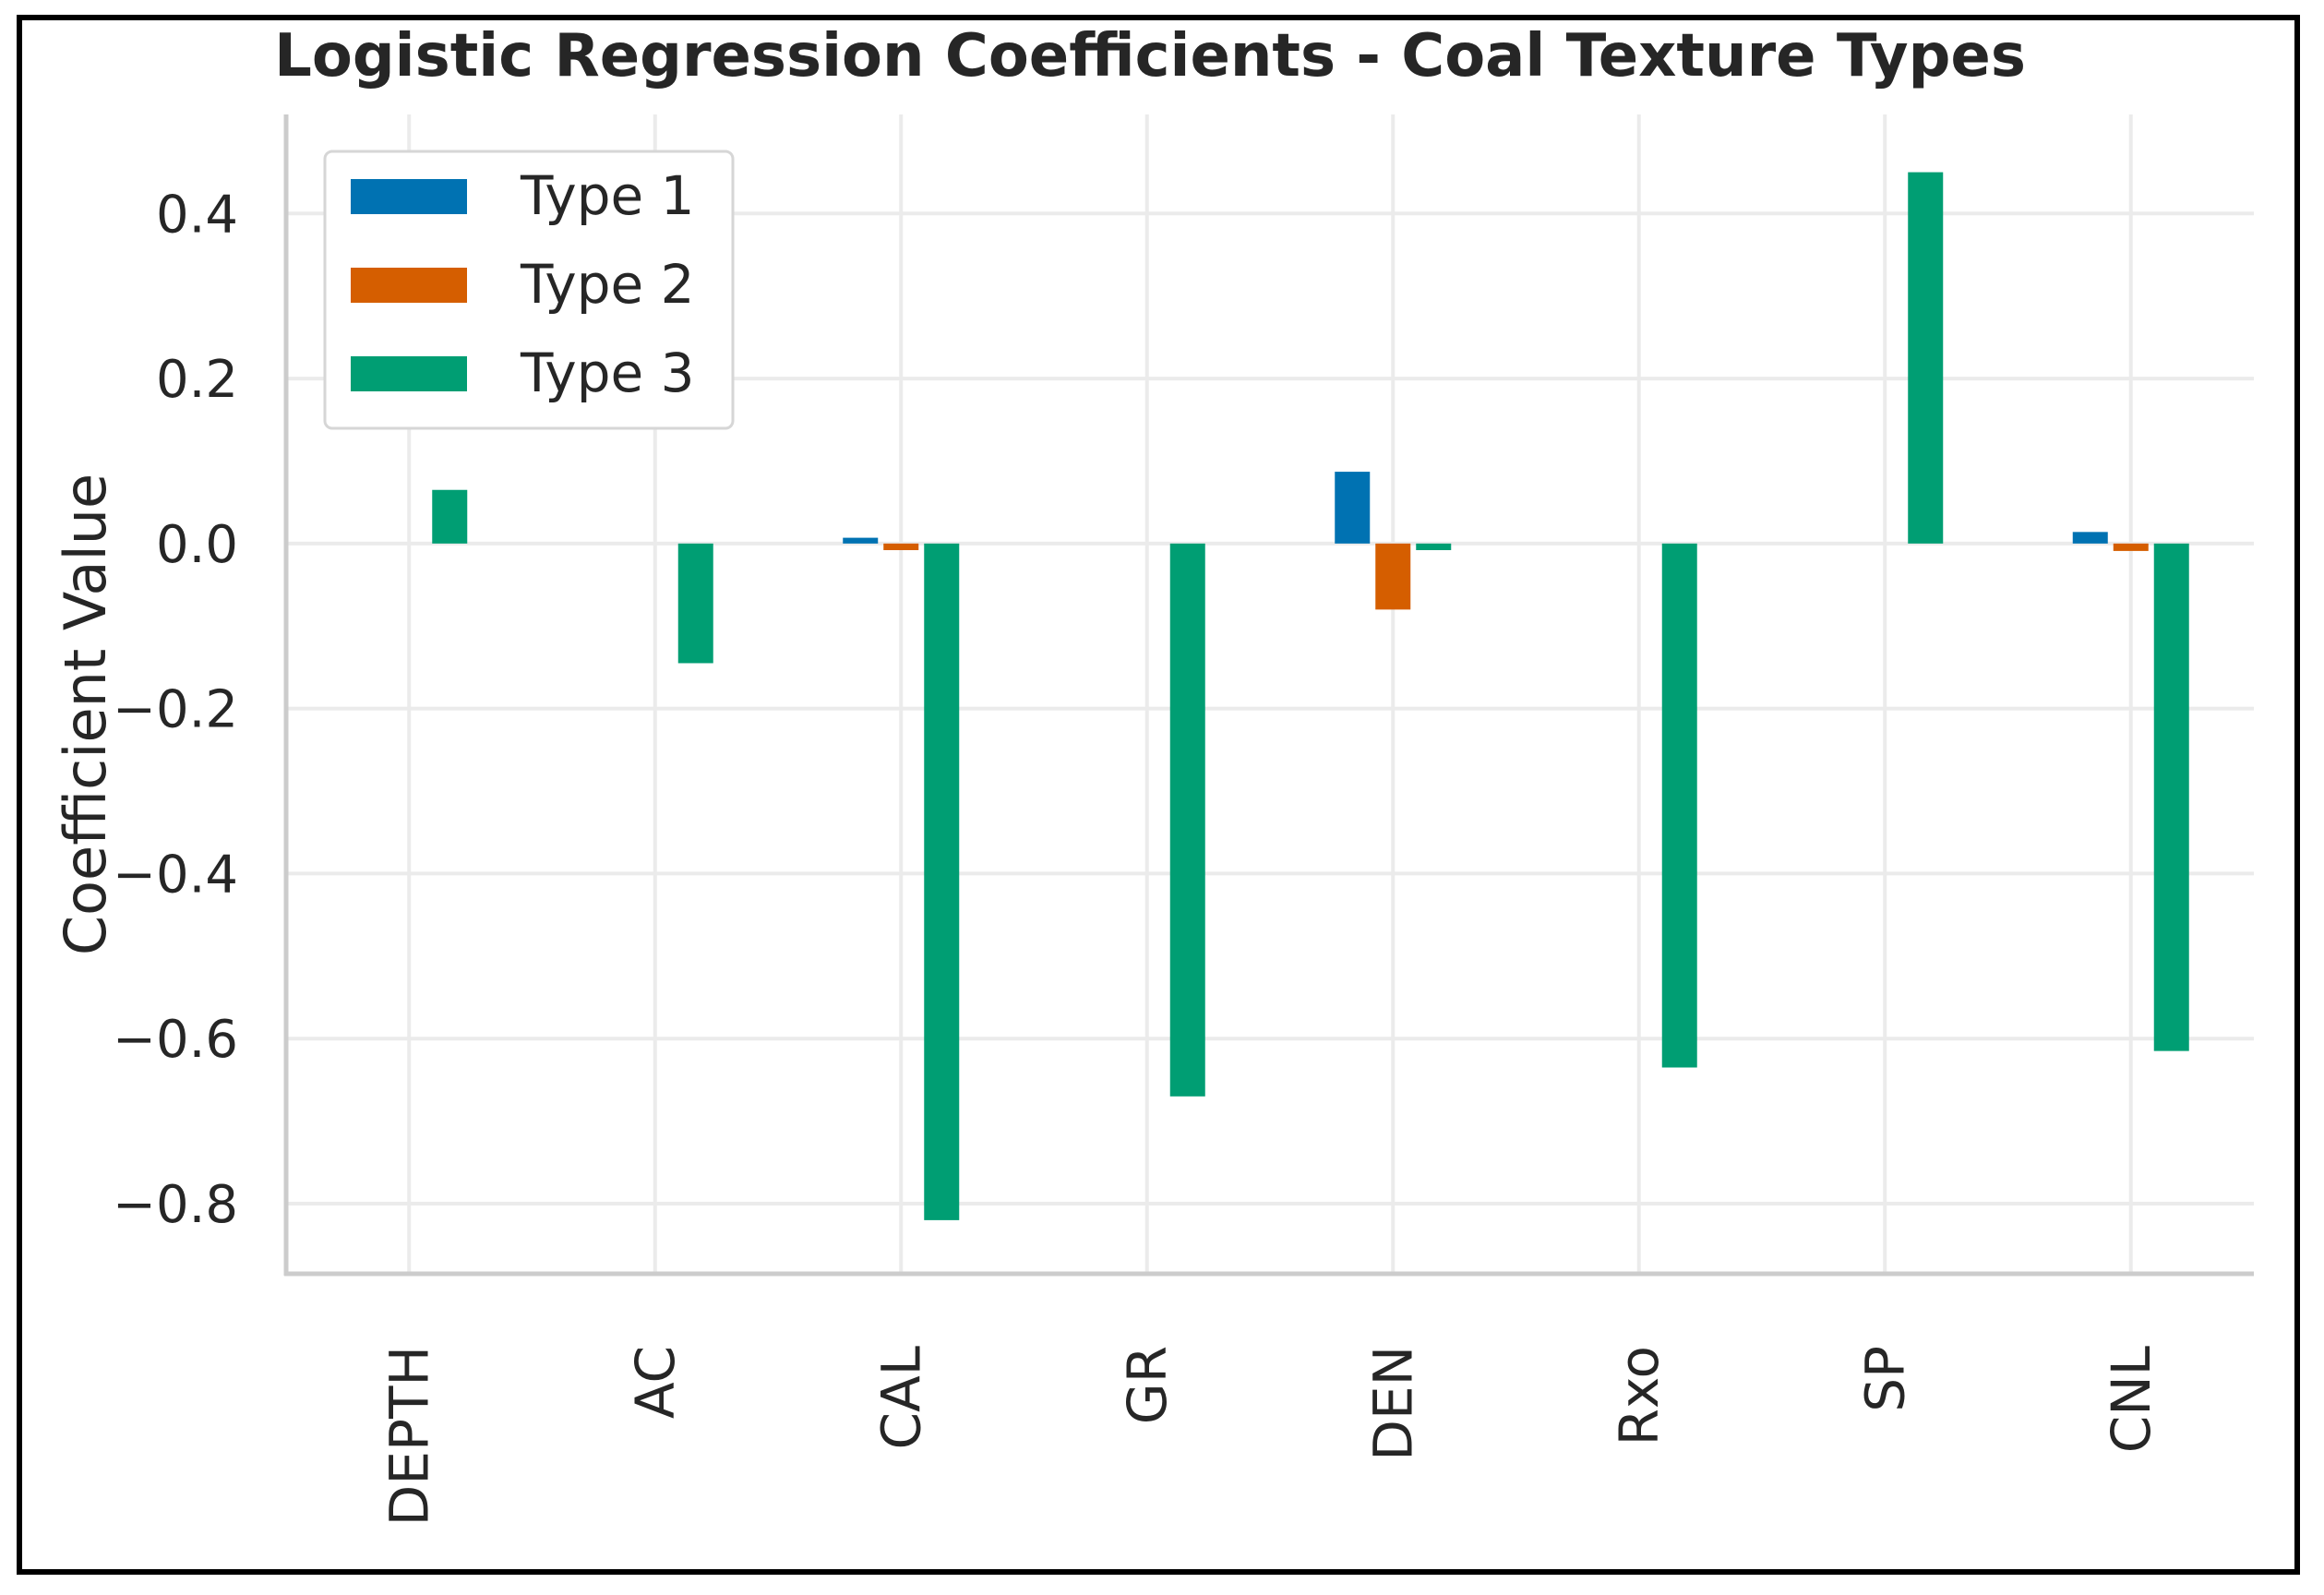  I want to click on x-tick-label-depth: DEPTH, so click(408, 1436).